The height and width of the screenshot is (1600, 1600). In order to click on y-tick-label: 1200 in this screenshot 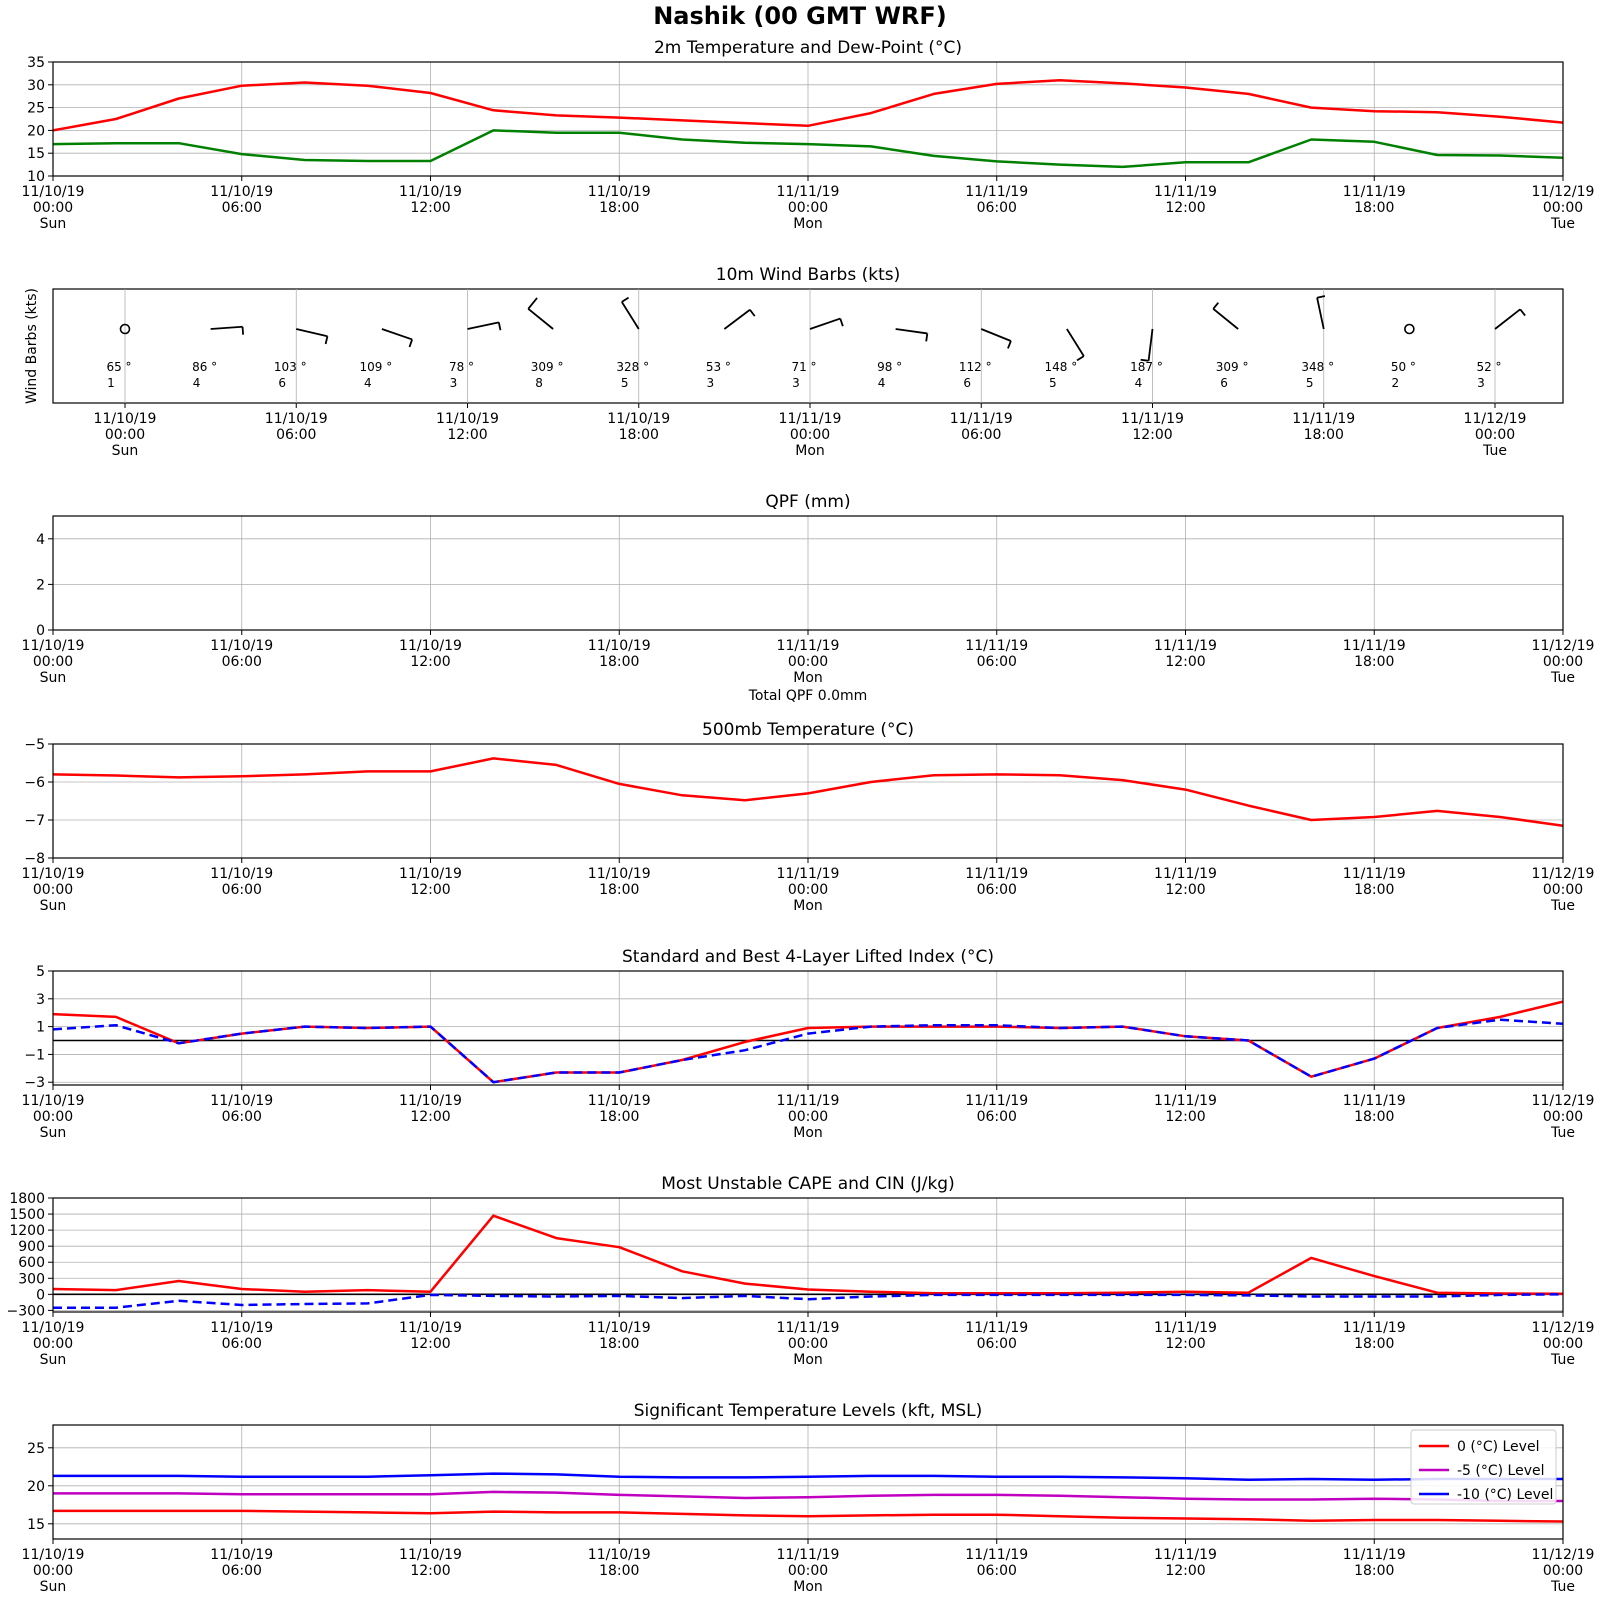, I will do `click(27, 1231)`.